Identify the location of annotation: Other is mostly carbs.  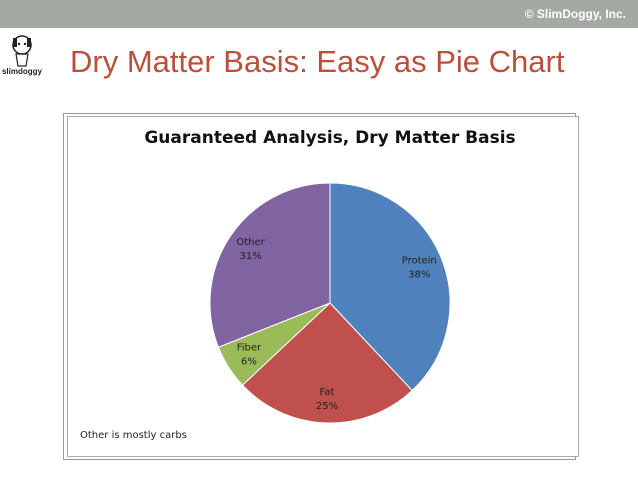
(133, 435).